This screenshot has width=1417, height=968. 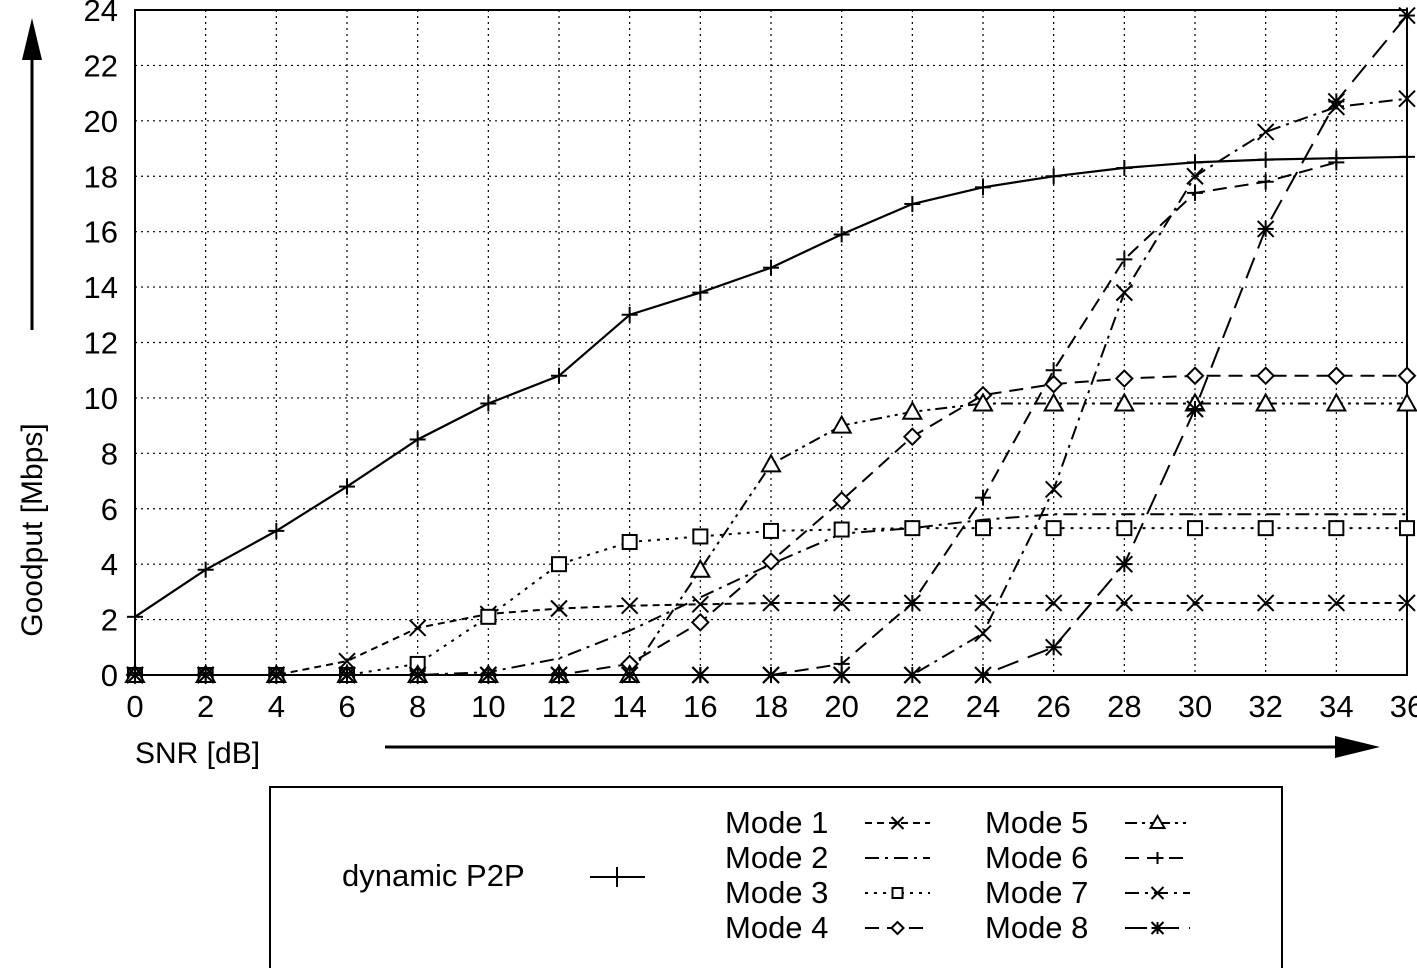 What do you see at coordinates (617, 877) in the screenshot?
I see `legend-sample-dynamic-p2p` at bounding box center [617, 877].